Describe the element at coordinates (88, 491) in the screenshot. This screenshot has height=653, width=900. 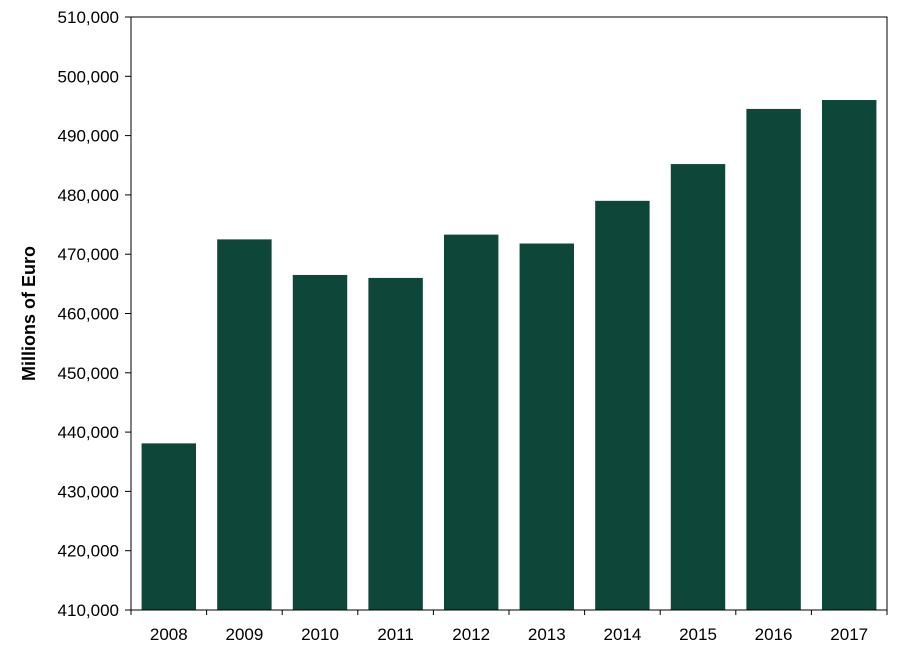
I see `y-tick-label: 430,000` at that location.